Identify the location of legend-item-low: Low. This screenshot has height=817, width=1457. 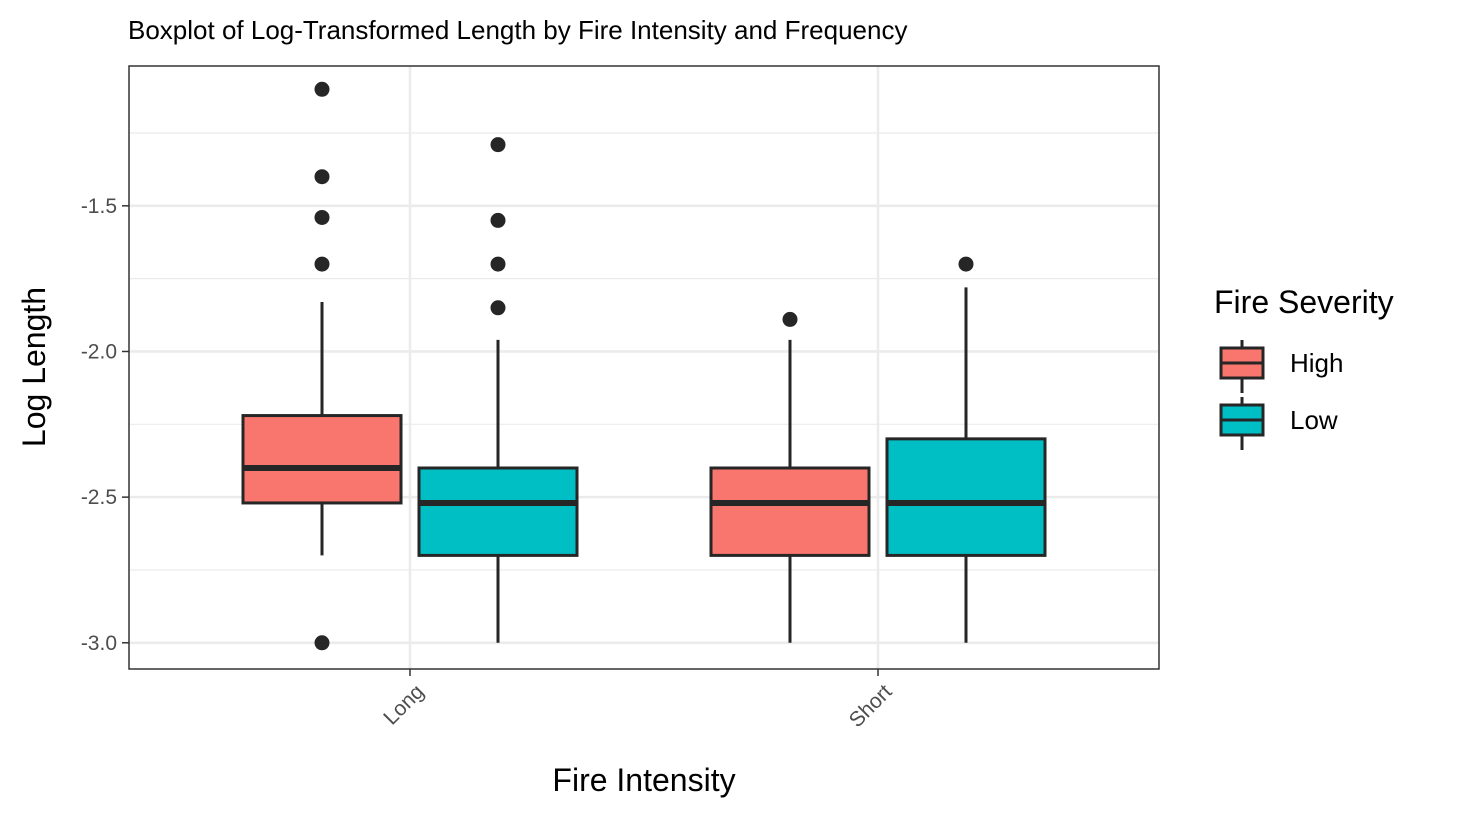
(1278, 423).